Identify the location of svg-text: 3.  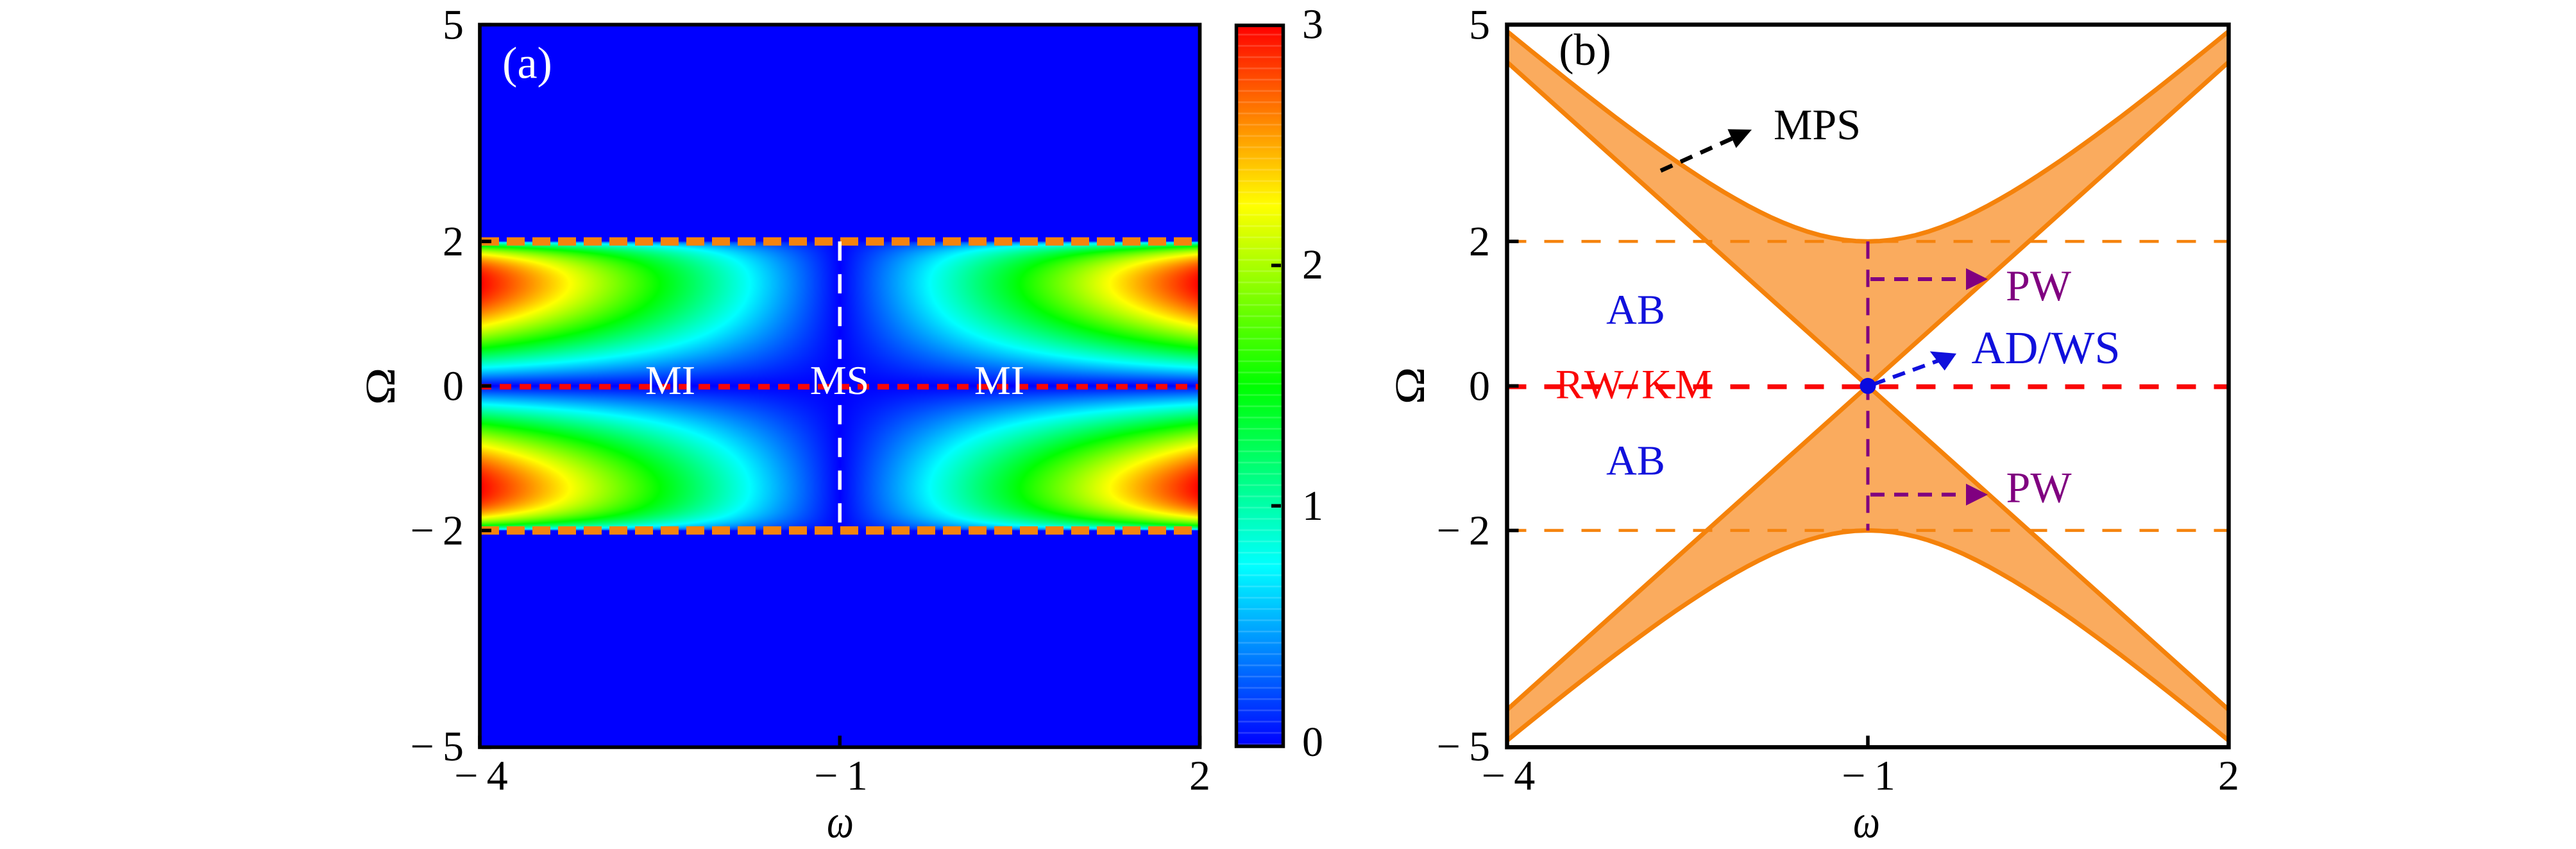
(1312, 24).